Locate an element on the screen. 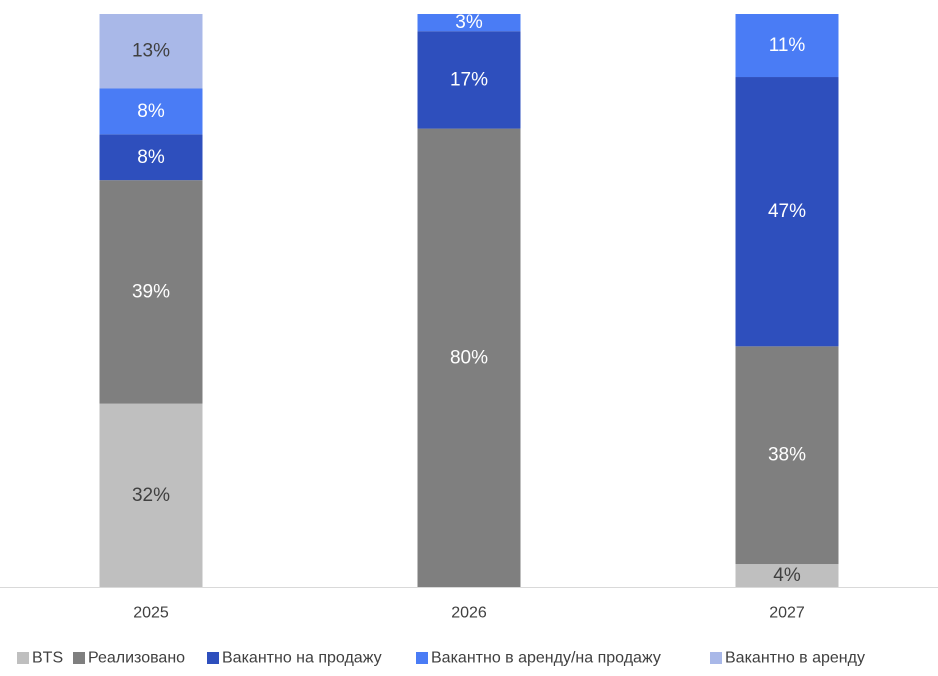 The height and width of the screenshot is (676, 938). data-label-2026-series-1: 80% is located at coordinates (469, 357).